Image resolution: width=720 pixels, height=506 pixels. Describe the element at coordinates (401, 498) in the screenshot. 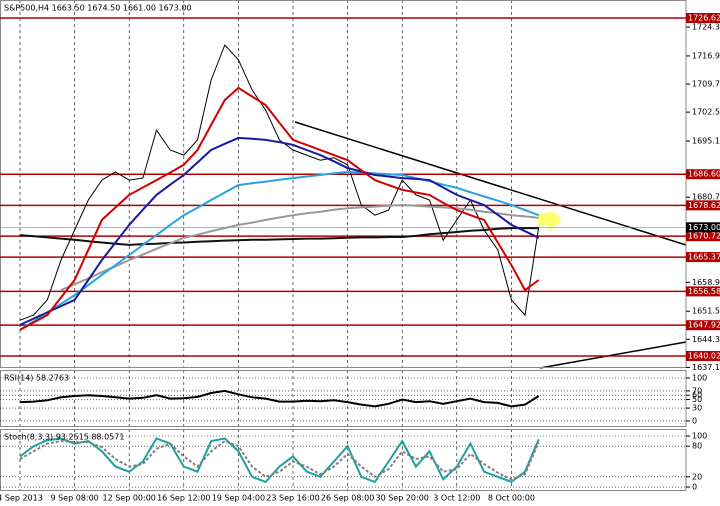

I see `x-tick-label: 30 Sep 20:00` at that location.